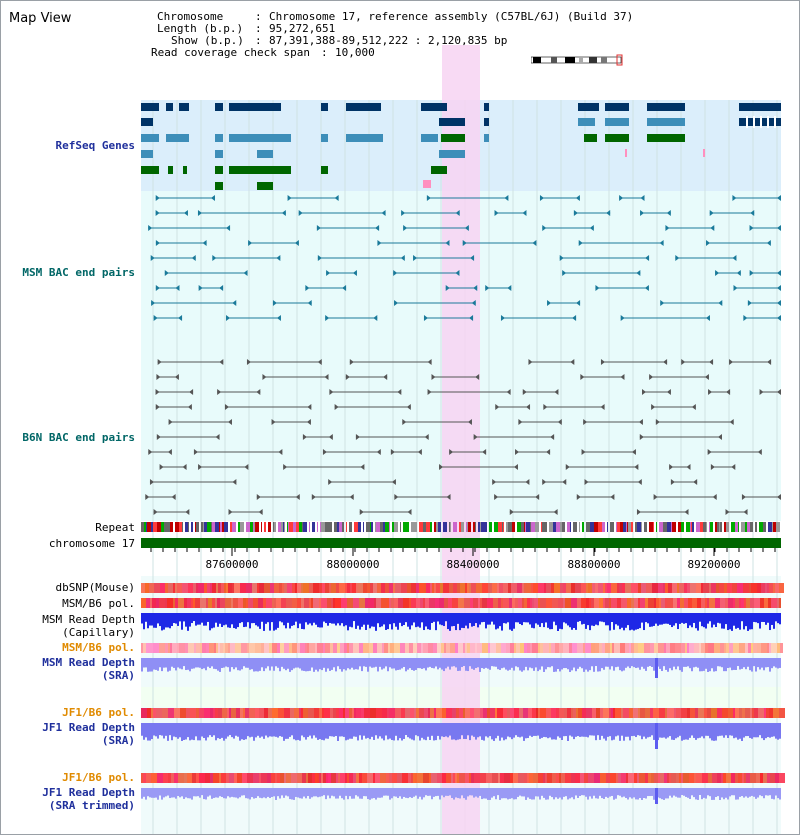 This screenshot has width=800, height=836. I want to click on coverage-value: 10,000, so click(355, 52).